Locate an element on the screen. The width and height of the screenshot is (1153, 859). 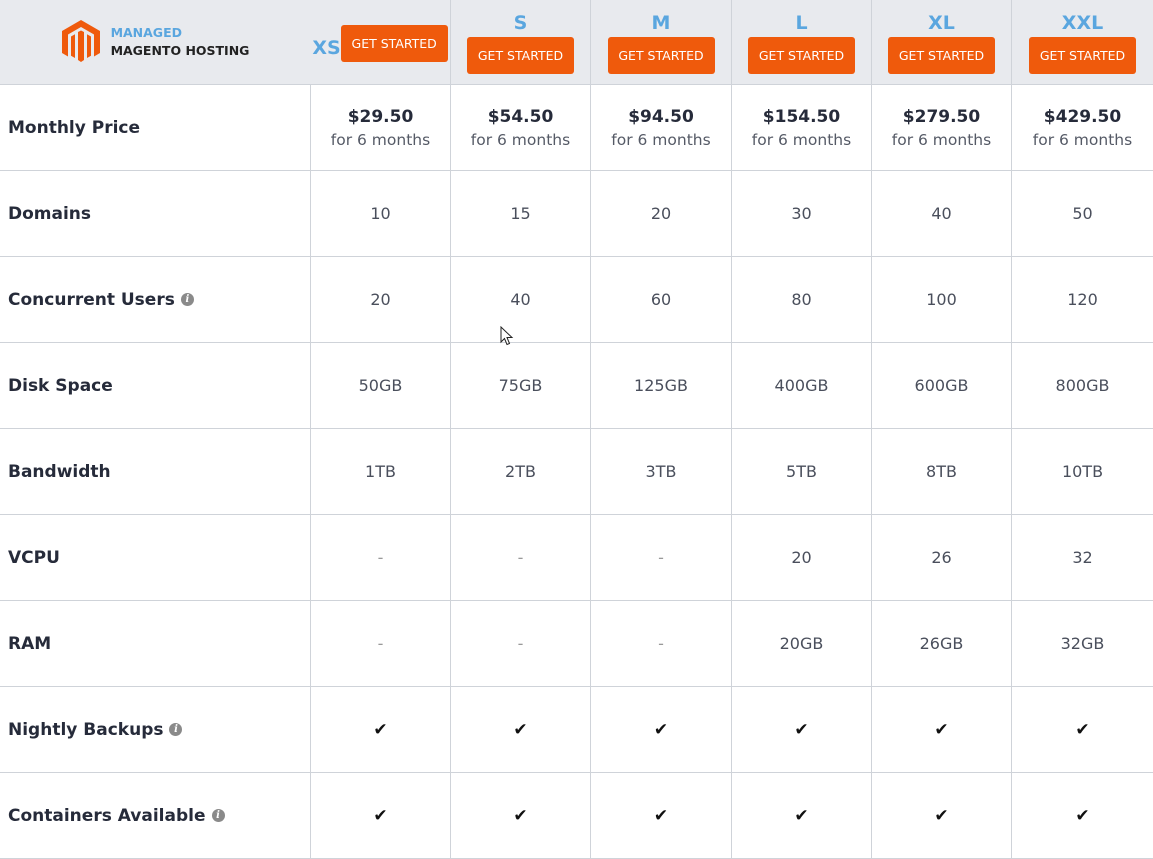
row-label: RAM is located at coordinates (30, 643).